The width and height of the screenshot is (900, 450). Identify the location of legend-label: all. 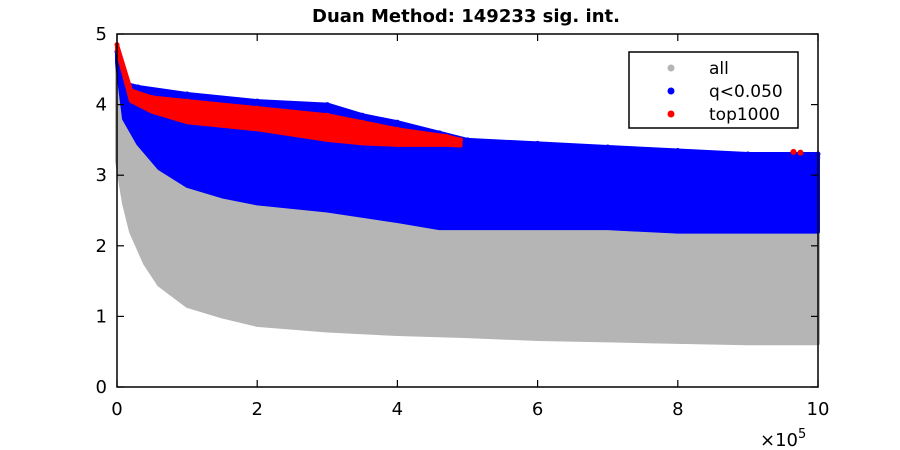
(719, 69).